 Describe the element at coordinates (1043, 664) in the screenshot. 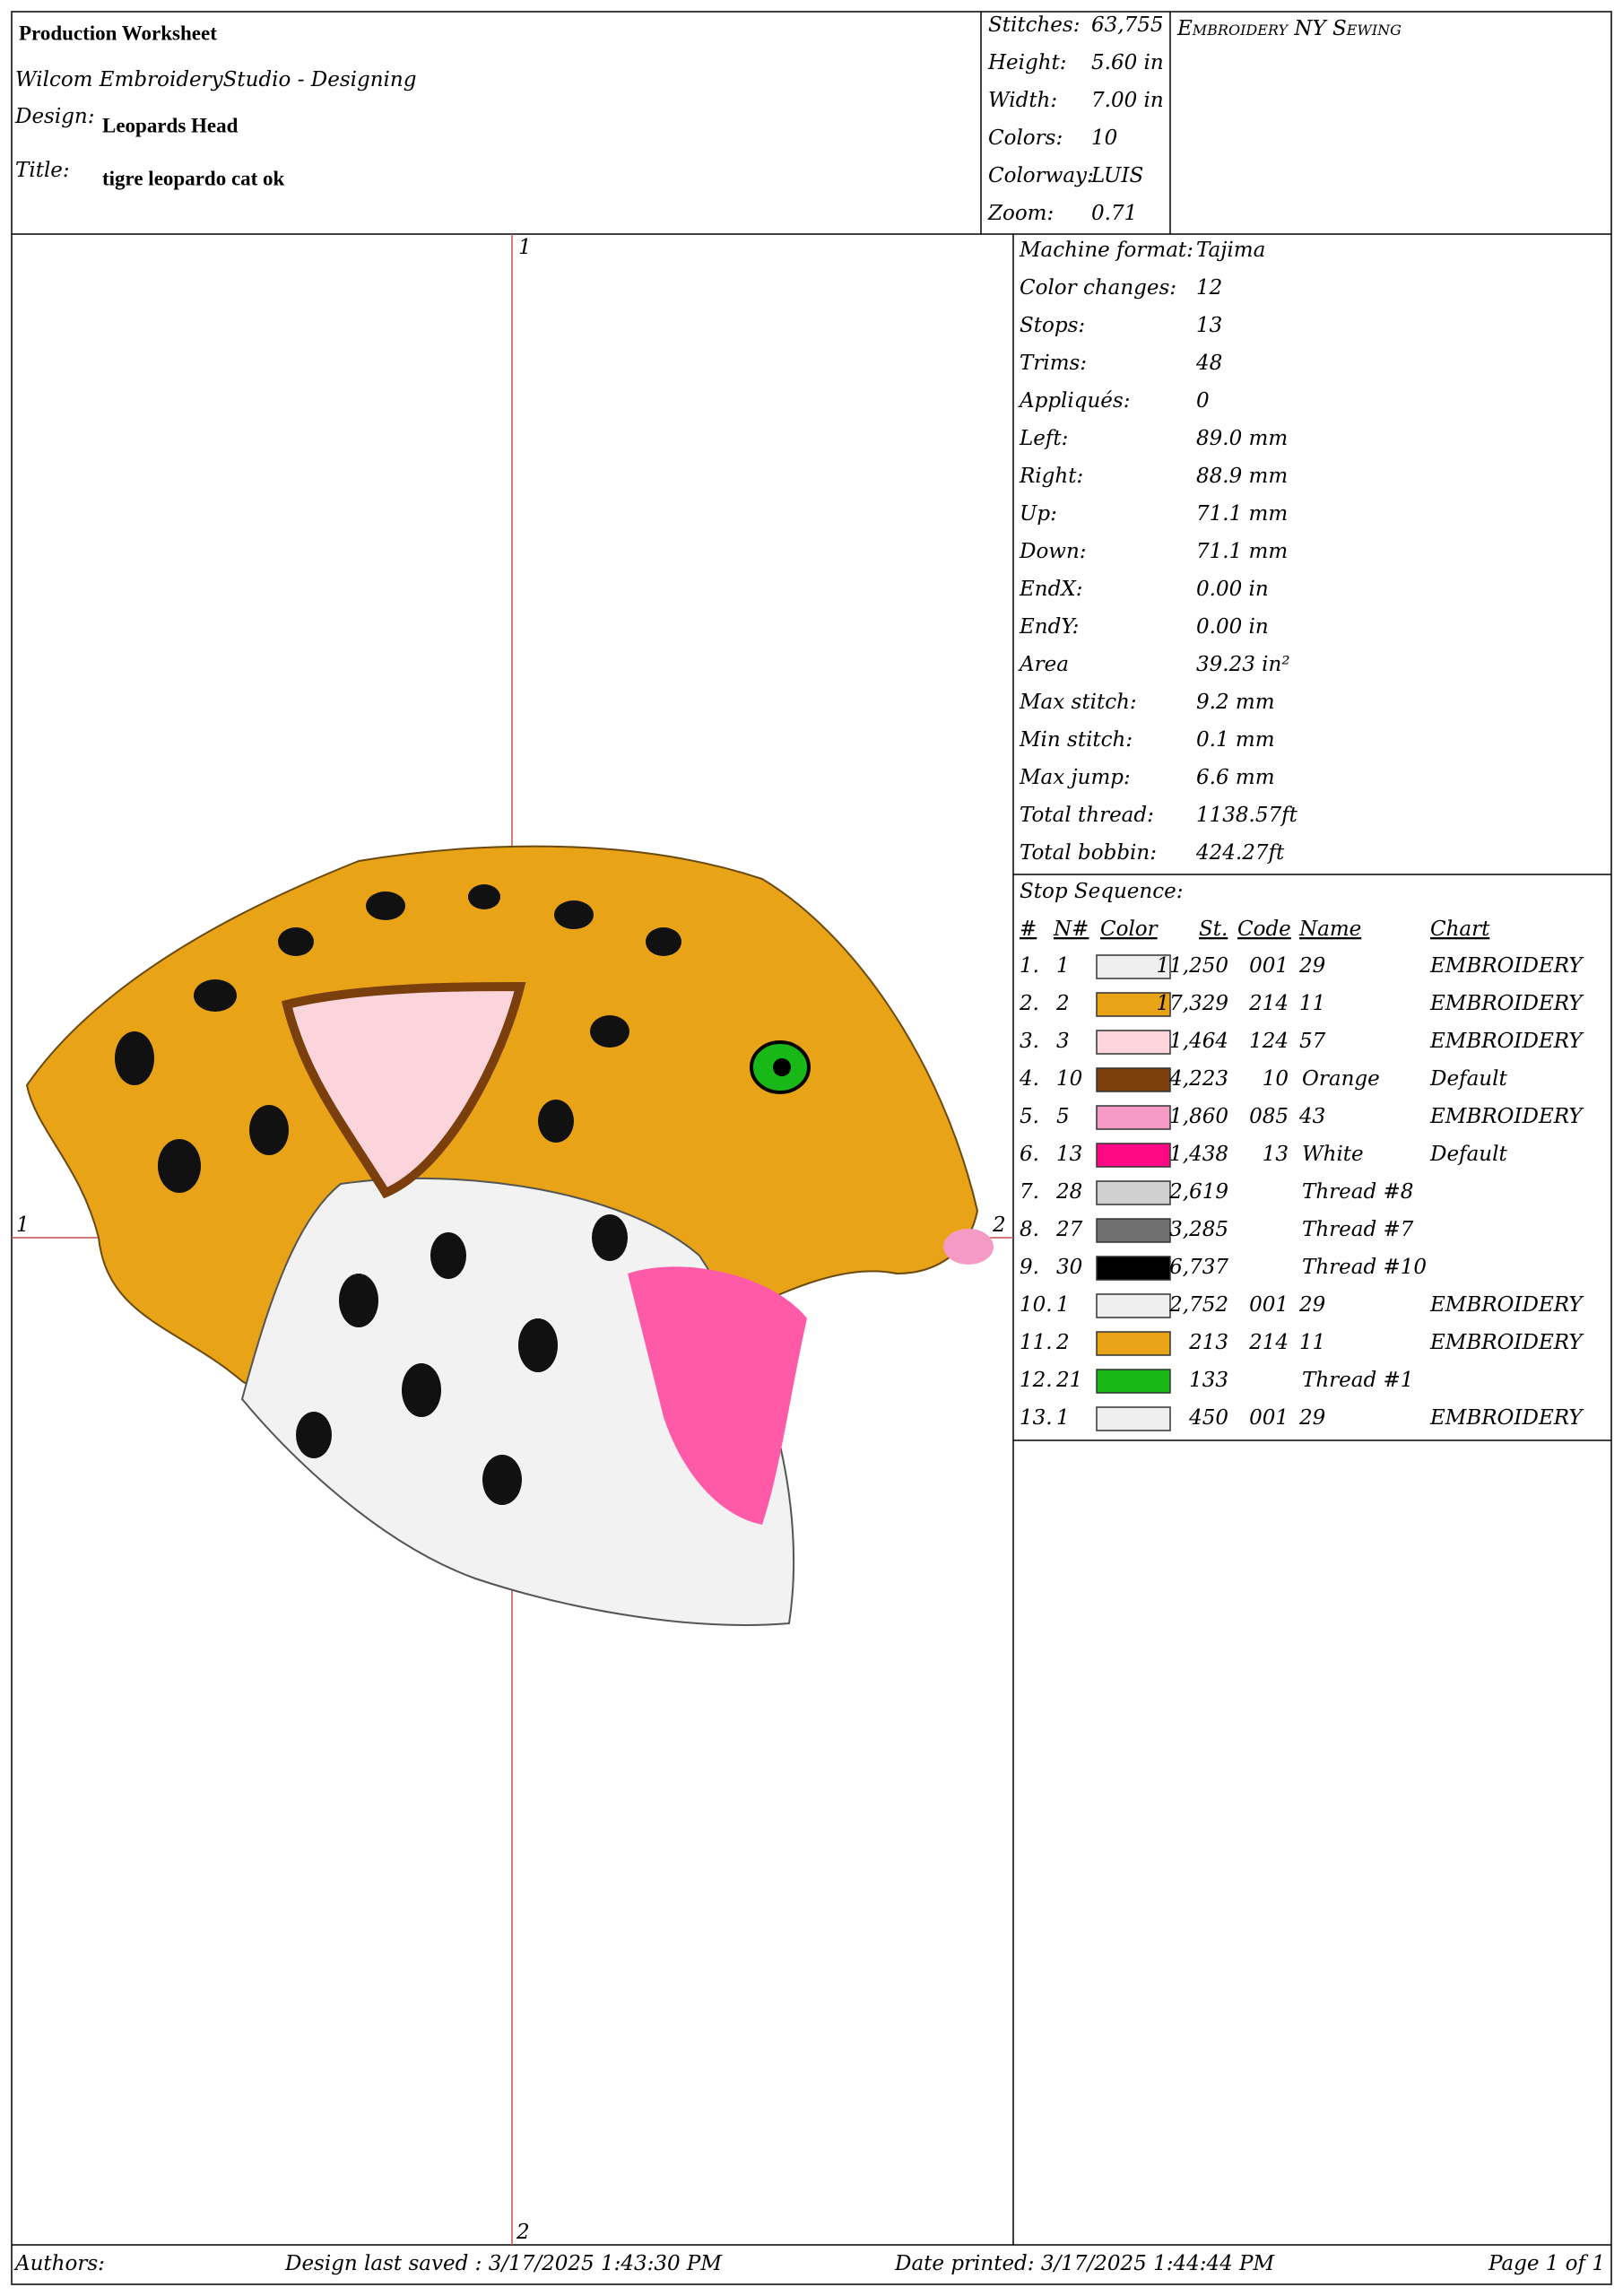

I see `stat-label: Area` at that location.